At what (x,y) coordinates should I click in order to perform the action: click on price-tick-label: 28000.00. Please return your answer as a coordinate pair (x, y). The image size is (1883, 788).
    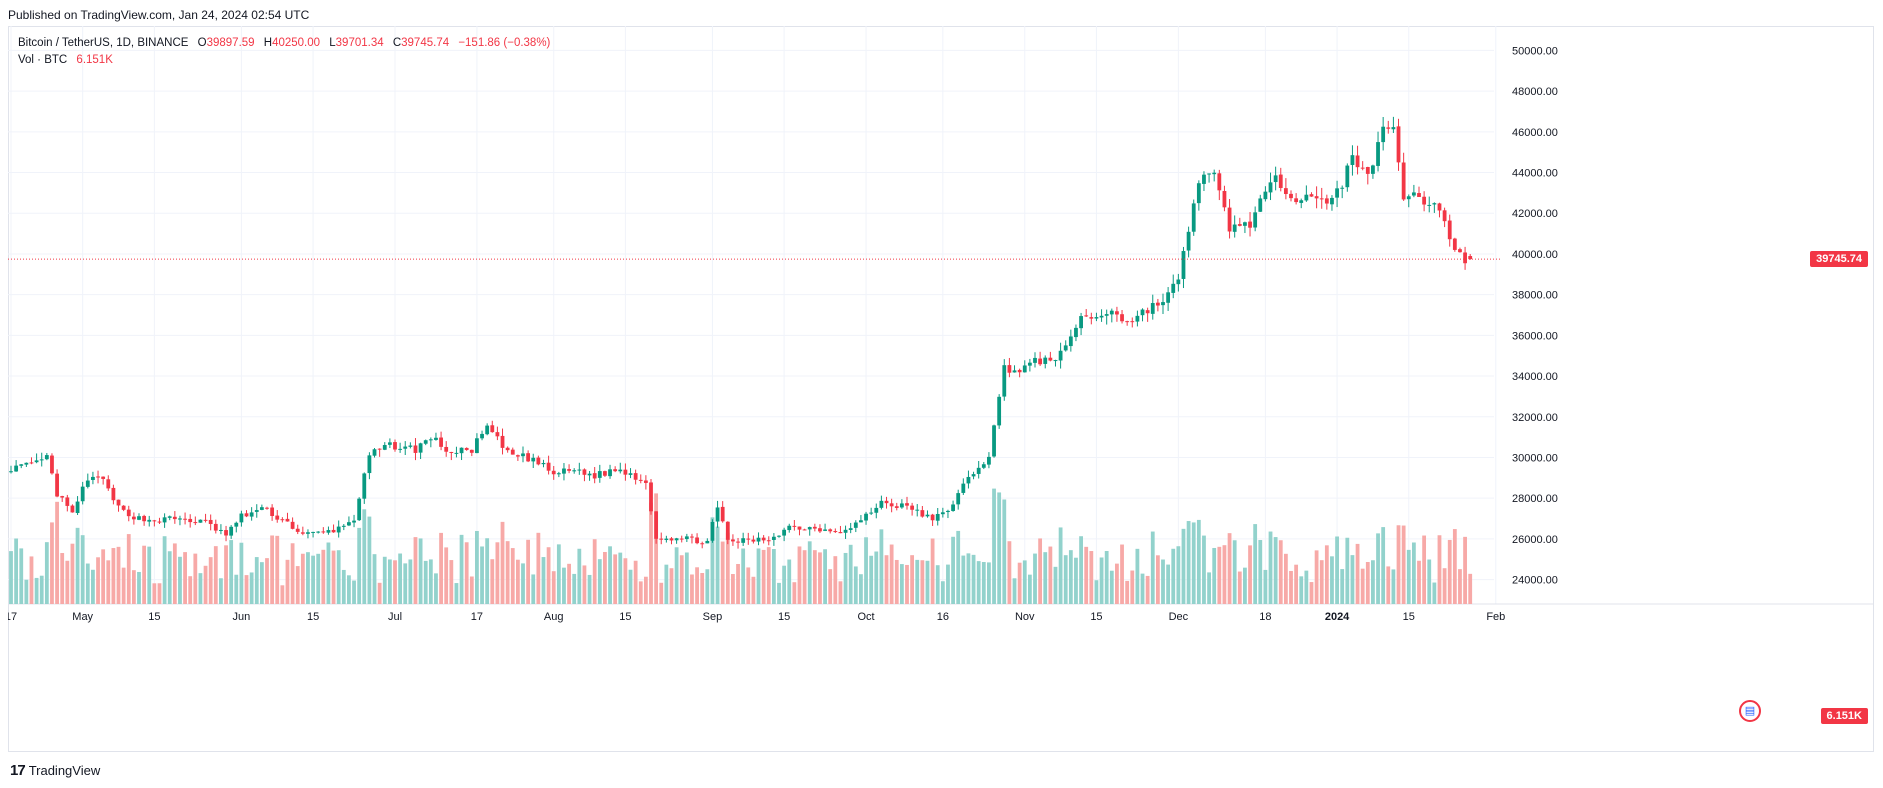
    Looking at the image, I should click on (1535, 499).